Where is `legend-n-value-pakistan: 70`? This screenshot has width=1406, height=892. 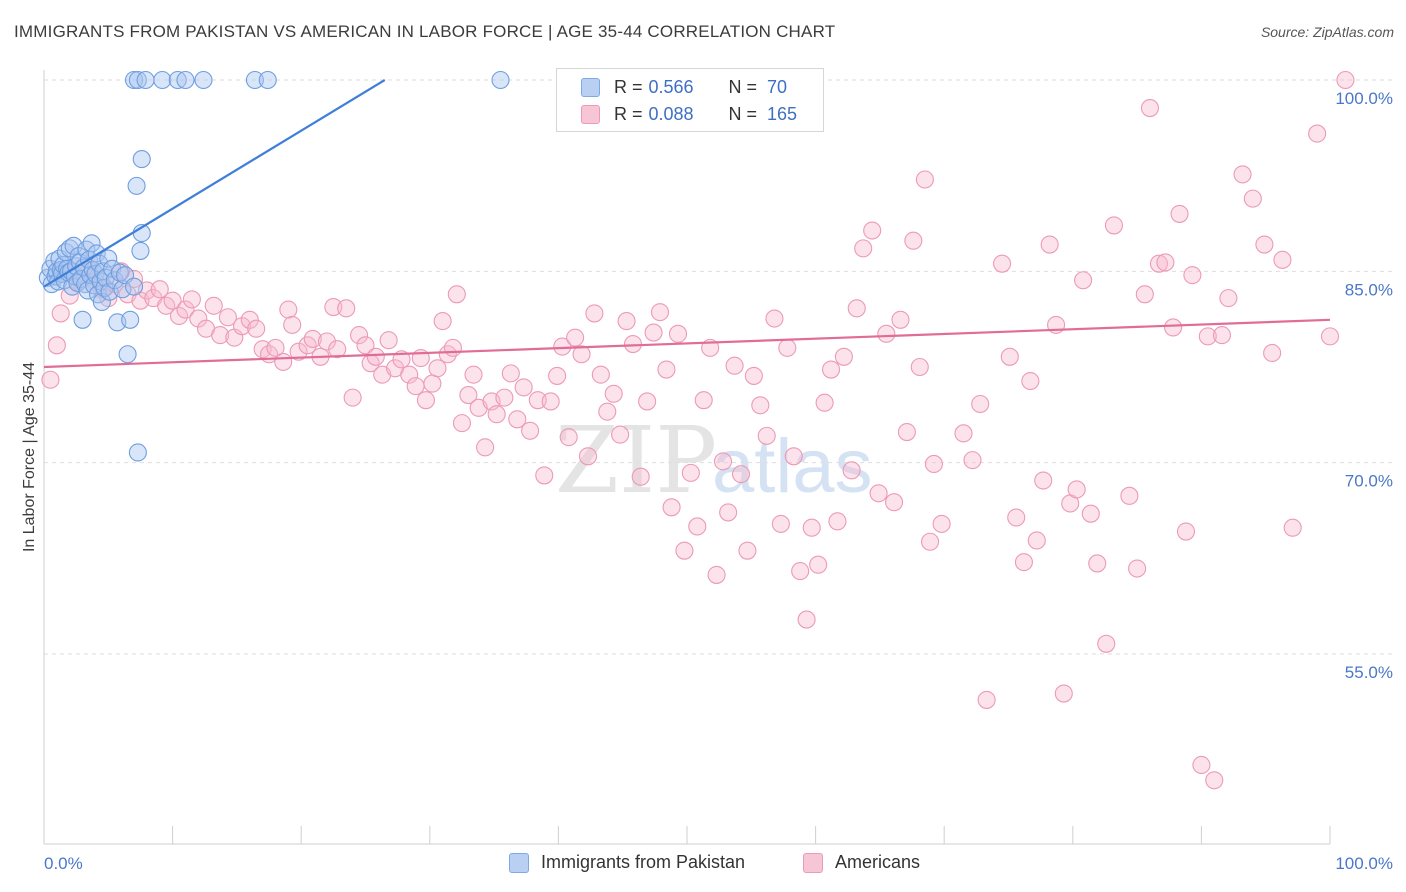
legend-n-value-pakistan: 70 is located at coordinates (777, 86).